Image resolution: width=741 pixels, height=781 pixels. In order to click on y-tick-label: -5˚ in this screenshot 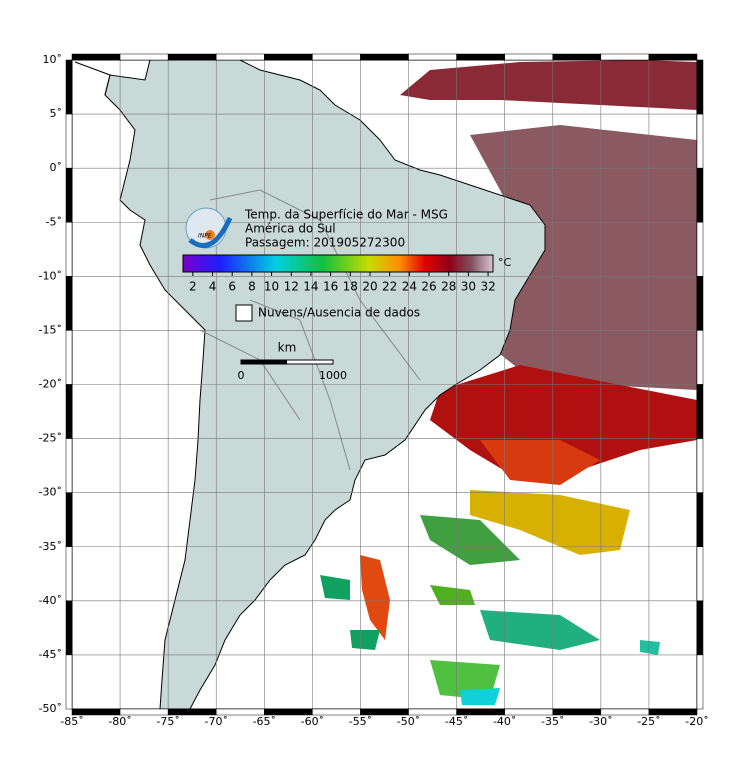, I will do `click(54, 221)`.